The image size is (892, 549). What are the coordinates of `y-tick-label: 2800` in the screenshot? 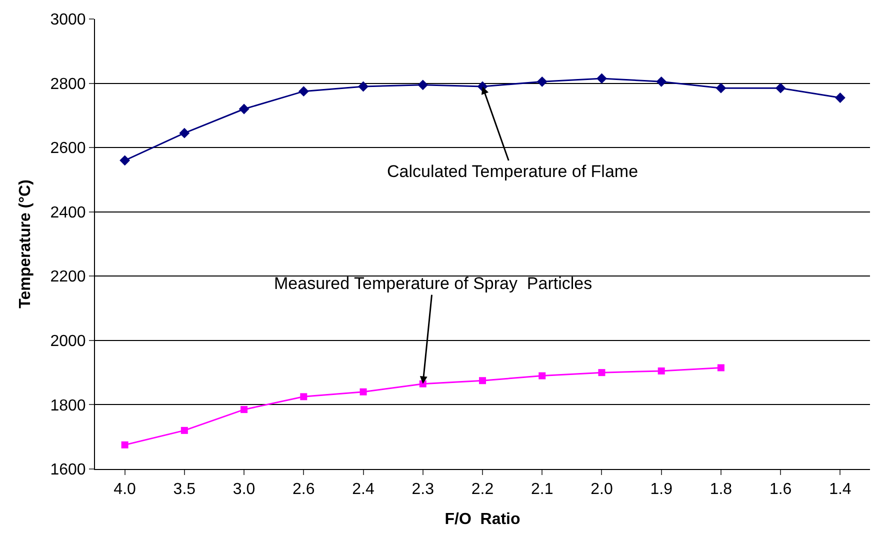 It's located at (68, 84).